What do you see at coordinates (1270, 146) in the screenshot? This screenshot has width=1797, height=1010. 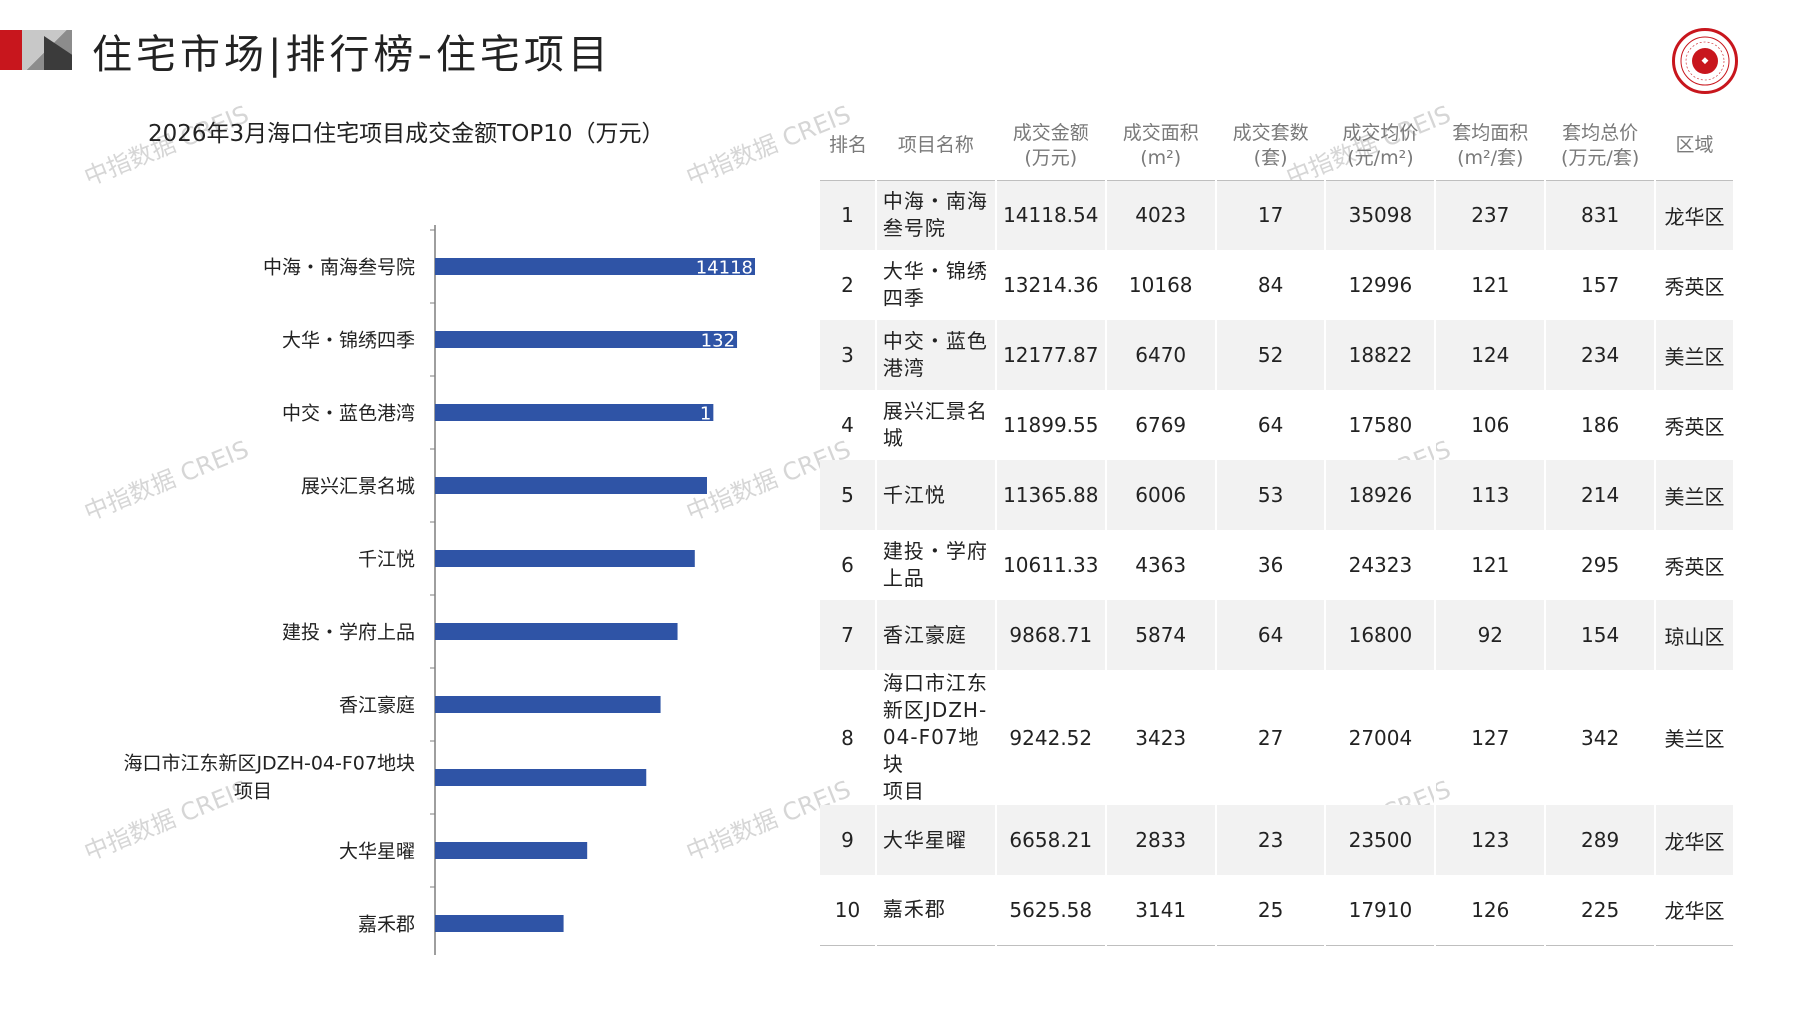 I see `column-header: 成交套数 (套)` at bounding box center [1270, 146].